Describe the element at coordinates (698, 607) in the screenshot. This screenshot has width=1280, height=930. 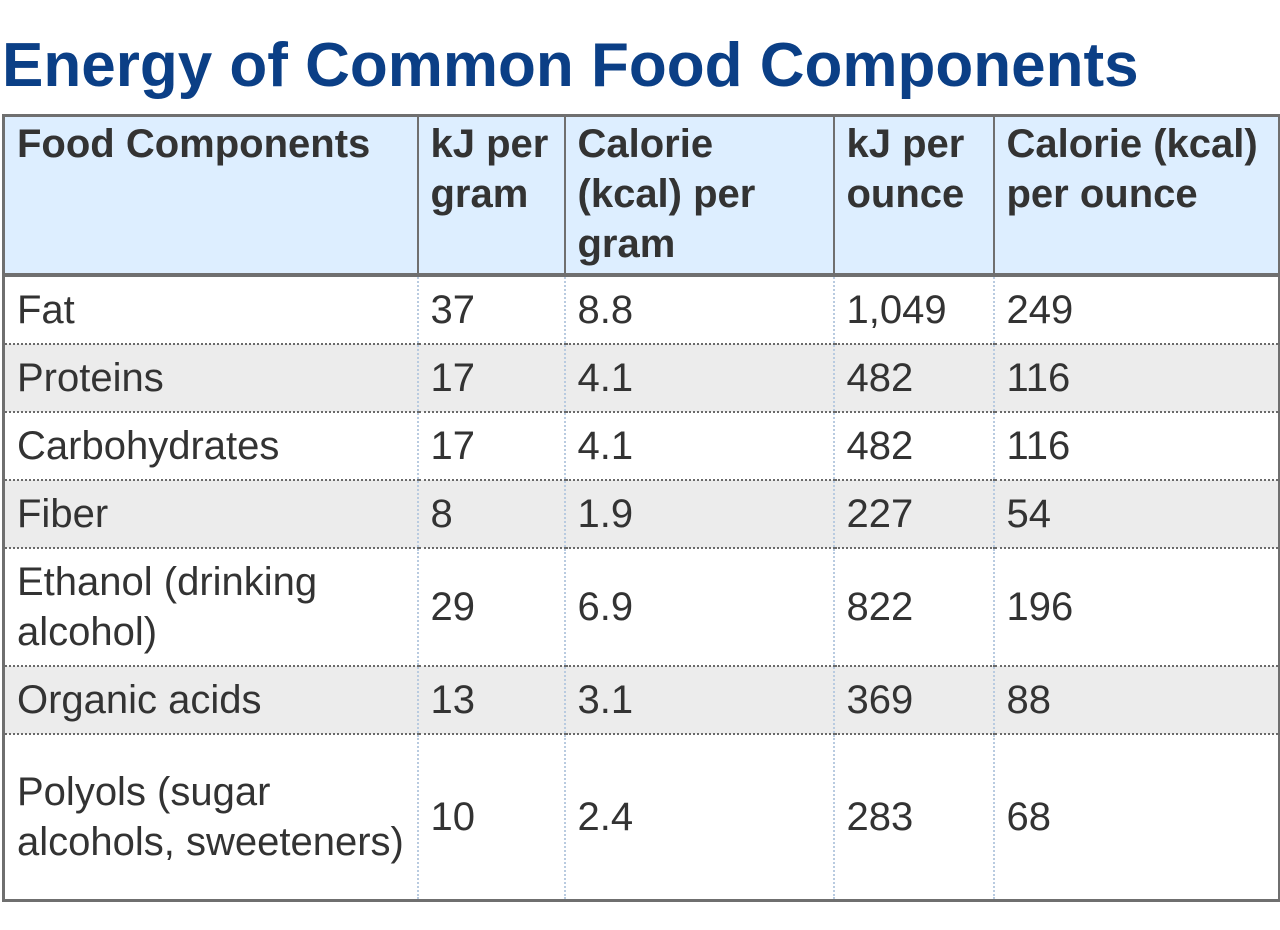
I see `cell-kcal-per-gram: 6.9` at that location.